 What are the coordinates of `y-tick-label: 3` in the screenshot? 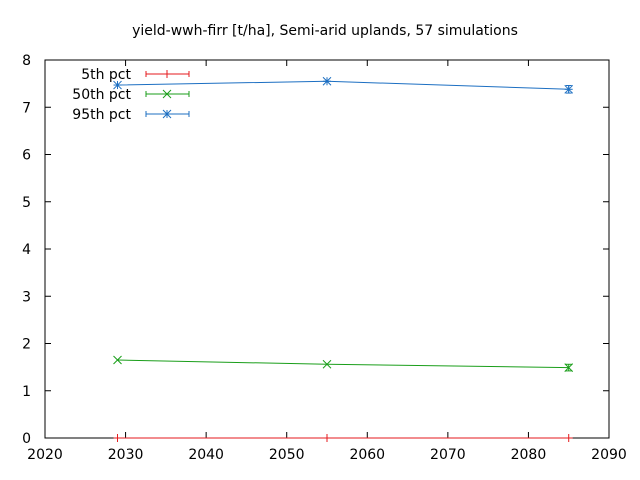 It's located at (26, 297).